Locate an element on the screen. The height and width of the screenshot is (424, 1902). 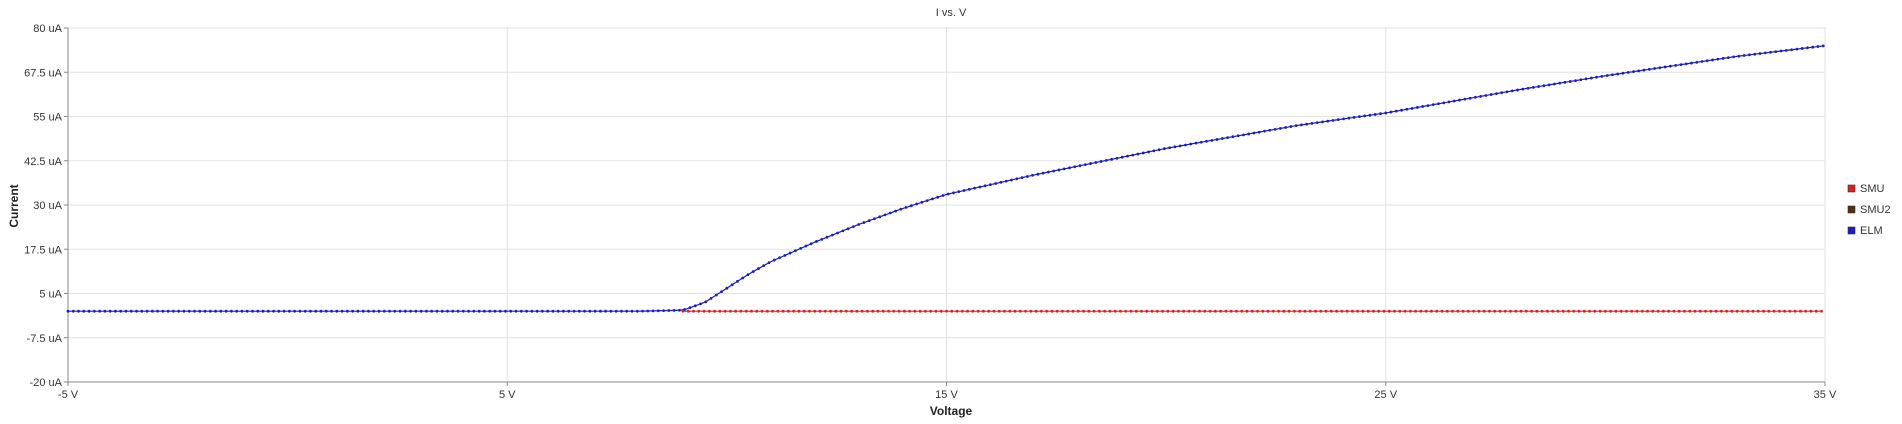
y-tick-label: 17.5 uA is located at coordinates (43, 250).